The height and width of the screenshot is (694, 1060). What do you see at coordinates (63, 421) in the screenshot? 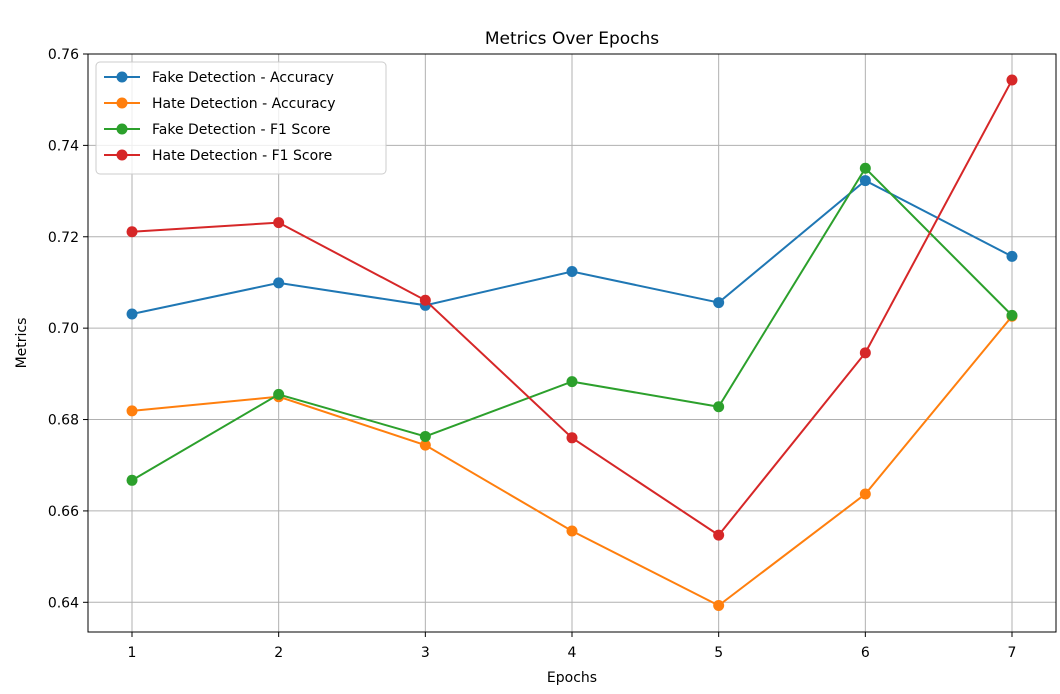
I see `y-tick-label: 0.68` at bounding box center [63, 421].